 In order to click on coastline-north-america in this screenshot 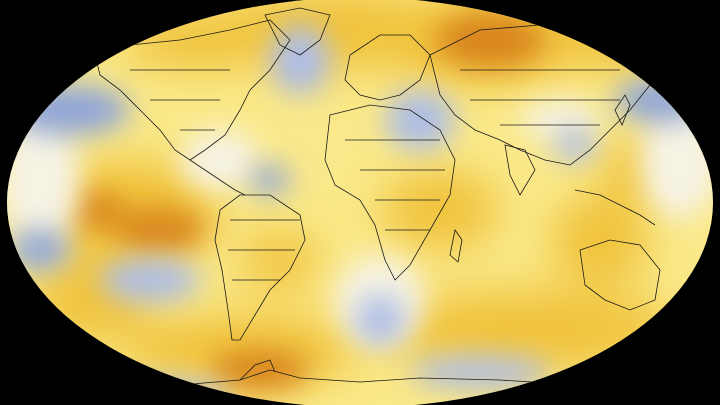, I will do `click(192, 90)`.